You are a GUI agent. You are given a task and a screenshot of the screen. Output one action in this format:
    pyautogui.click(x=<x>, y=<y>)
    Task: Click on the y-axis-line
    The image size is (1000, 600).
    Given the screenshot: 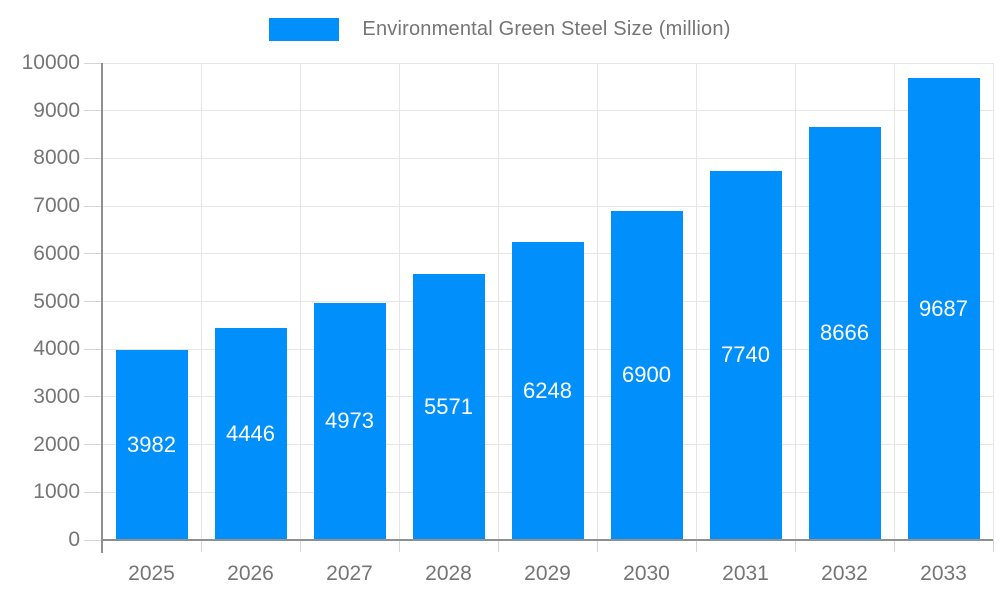 What is the action you would take?
    pyautogui.click(x=102, y=308)
    